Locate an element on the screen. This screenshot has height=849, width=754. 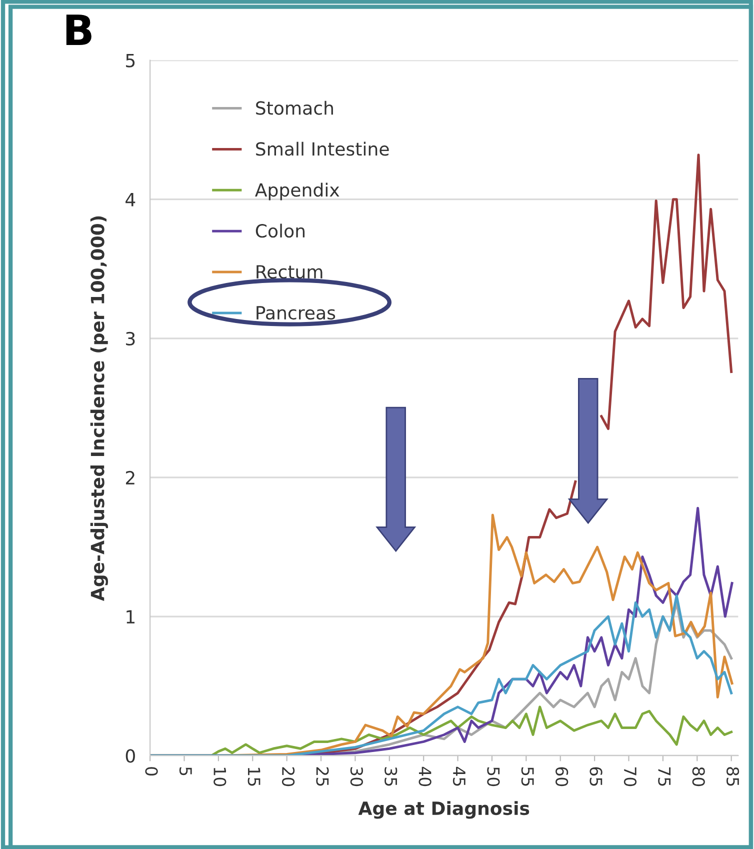
x-tick-label: 5 is located at coordinates (185, 771).